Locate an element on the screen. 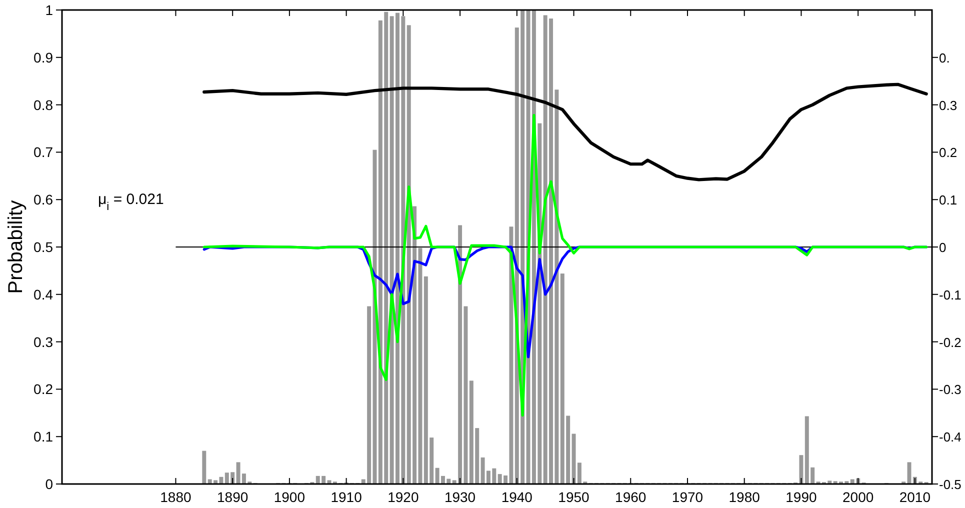  y-tick-label: 0.8 is located at coordinates (44, 104).